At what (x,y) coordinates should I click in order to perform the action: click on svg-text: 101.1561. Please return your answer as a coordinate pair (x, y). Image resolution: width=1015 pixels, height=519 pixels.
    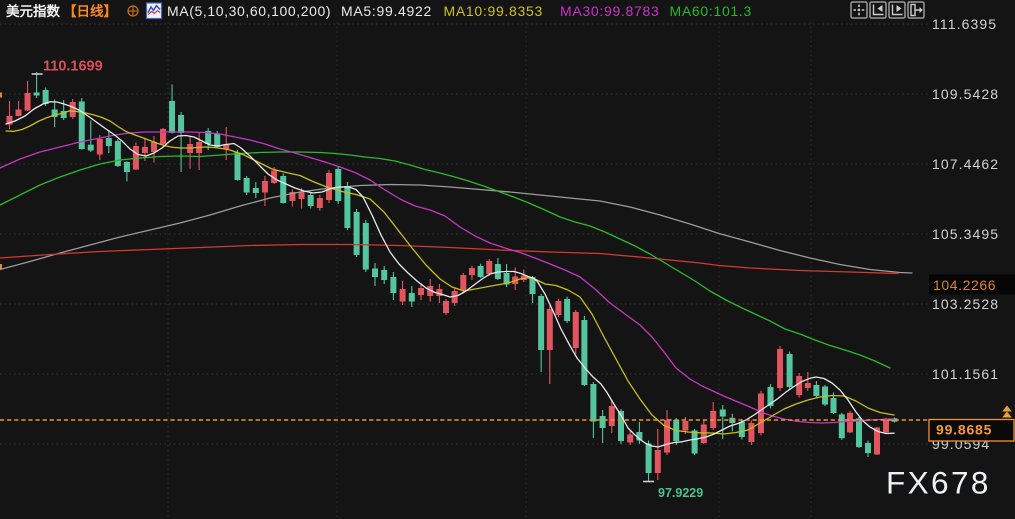
    Looking at the image, I should click on (965, 374).